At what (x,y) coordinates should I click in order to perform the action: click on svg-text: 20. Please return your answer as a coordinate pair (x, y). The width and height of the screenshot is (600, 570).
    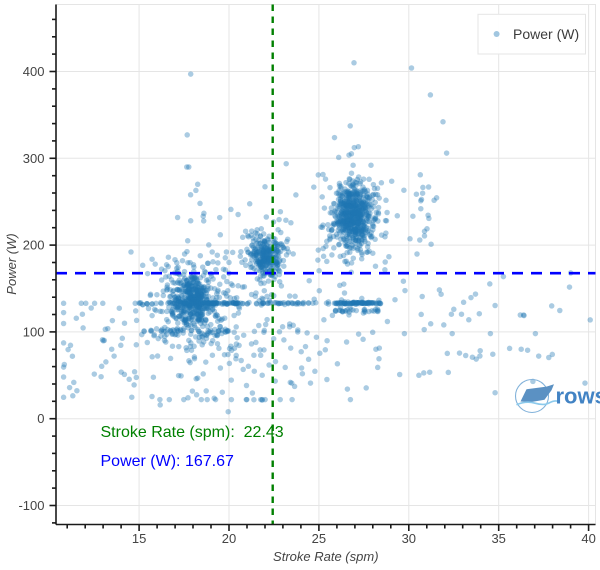
    Looking at the image, I should click on (229, 538).